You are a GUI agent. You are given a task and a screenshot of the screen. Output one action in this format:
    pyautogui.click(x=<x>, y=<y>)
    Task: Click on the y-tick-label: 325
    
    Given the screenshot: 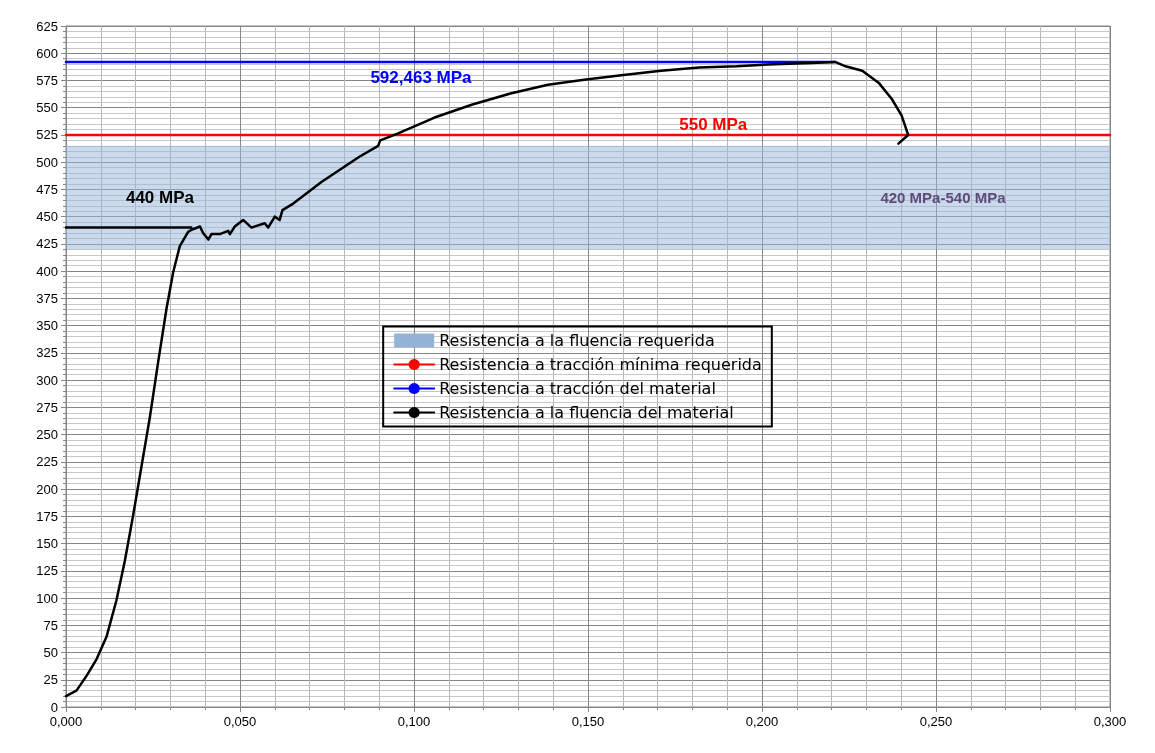 What is the action you would take?
    pyautogui.click(x=47, y=353)
    